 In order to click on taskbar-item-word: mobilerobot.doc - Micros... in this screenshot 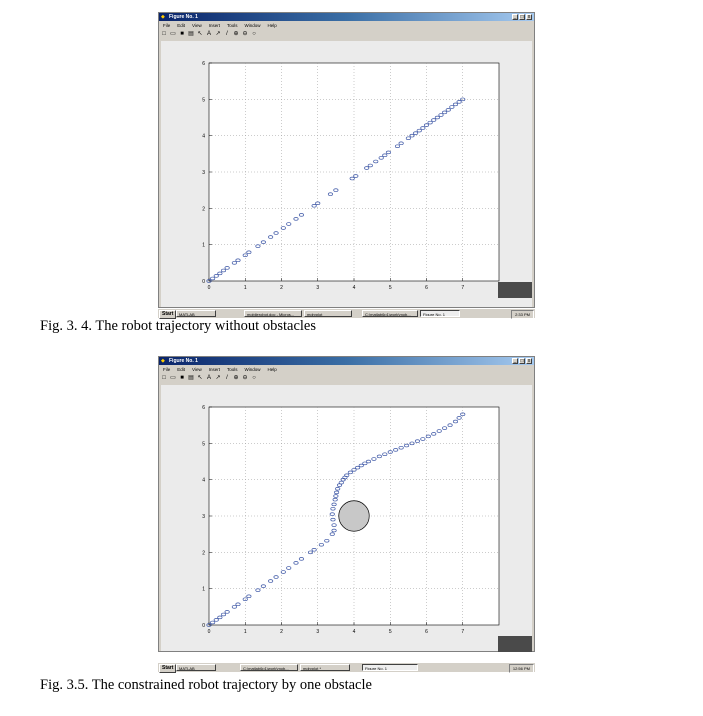, I will do `click(273, 313)`.